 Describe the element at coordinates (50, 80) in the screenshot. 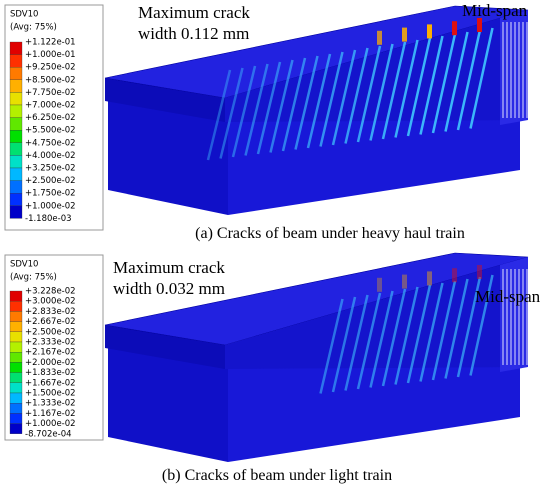

I see `legend-label: +8.500e-02` at that location.